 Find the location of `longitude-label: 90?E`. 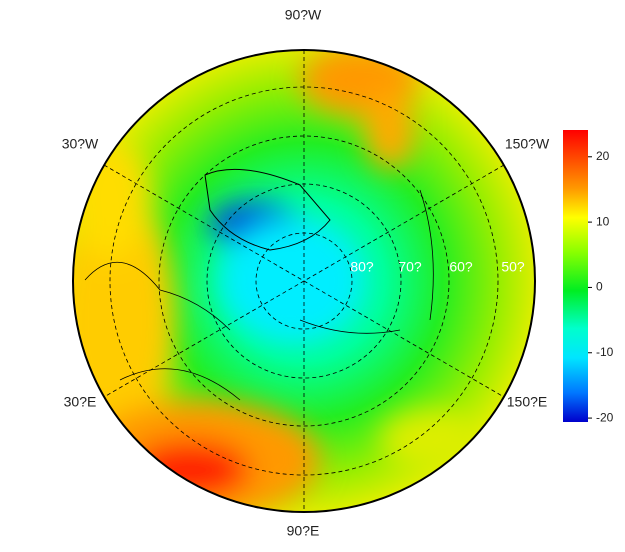

longitude-label: 90?E is located at coordinates (303, 531).